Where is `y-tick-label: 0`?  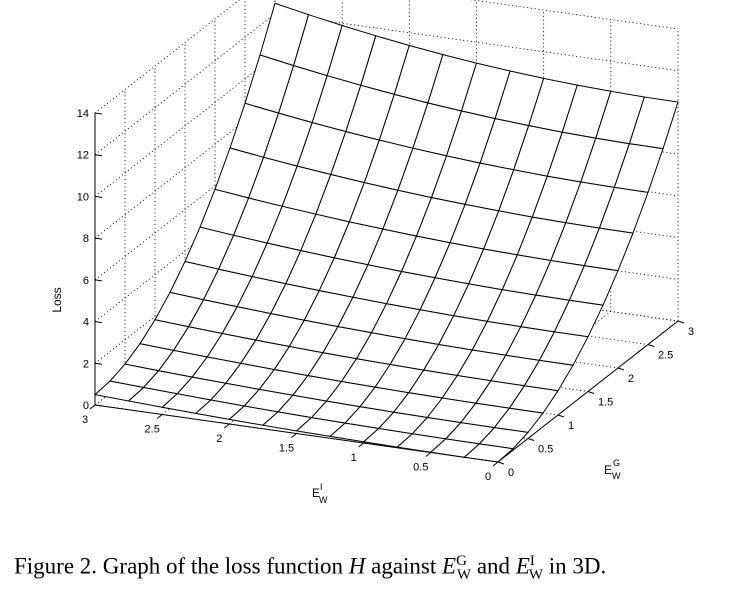 y-tick-label: 0 is located at coordinates (511, 473).